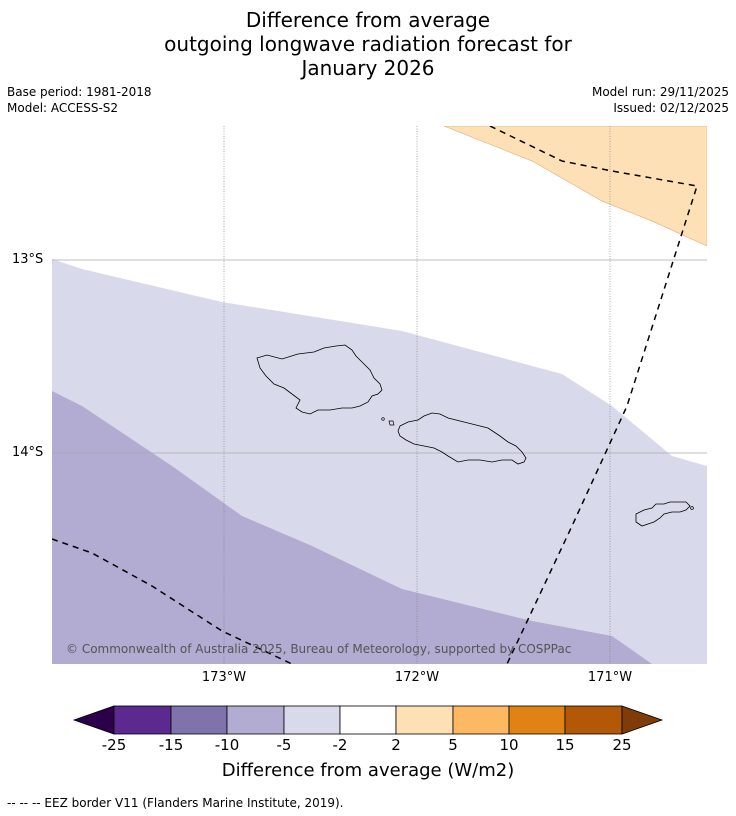  Describe the element at coordinates (622, 745) in the screenshot. I see `colorbar-tick: 25` at that location.